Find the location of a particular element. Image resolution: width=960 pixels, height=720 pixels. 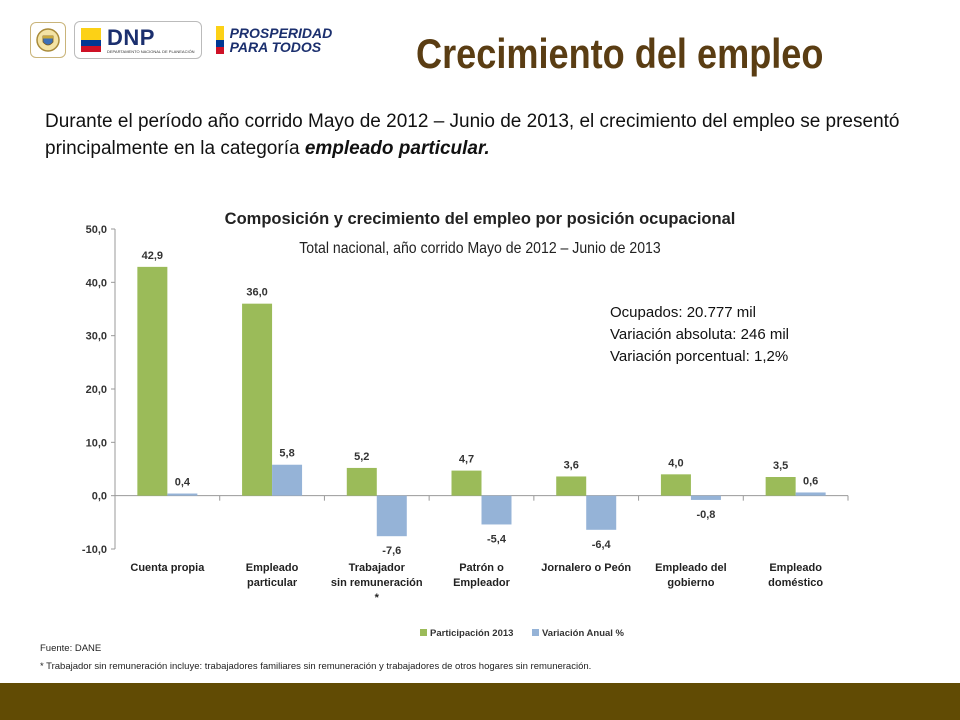

y-tick-label: 20,0 is located at coordinates (96, 390).